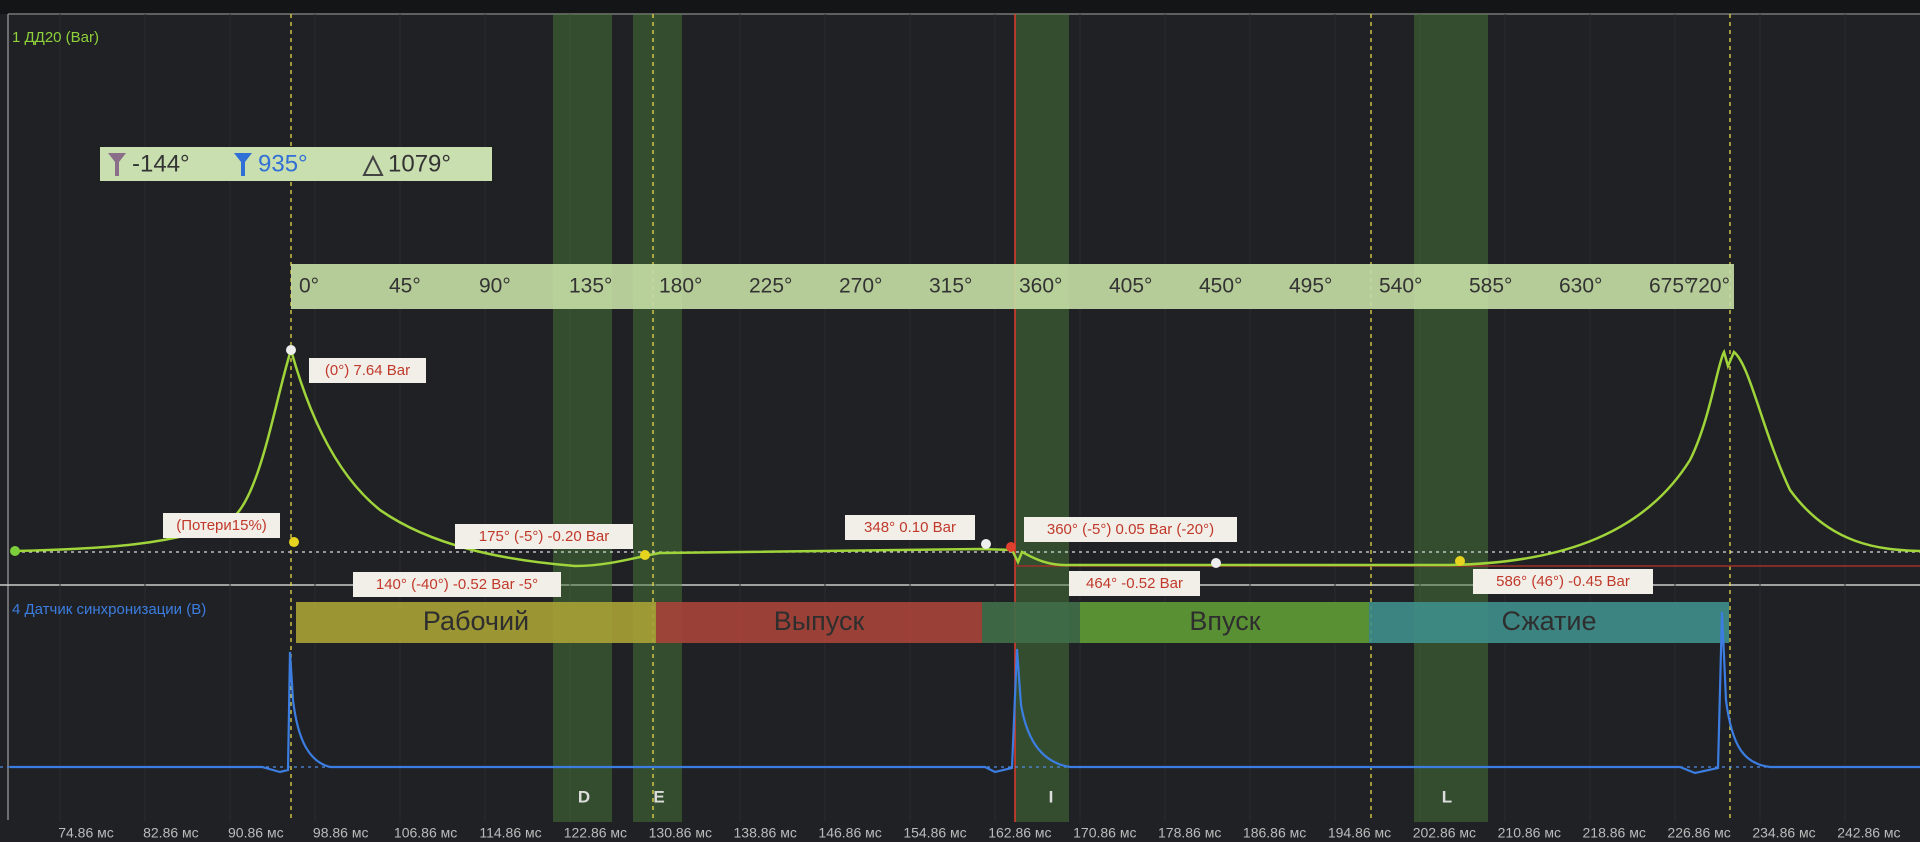  Describe the element at coordinates (680, 833) in the screenshot. I see `time-label: 130.86 мс` at that location.